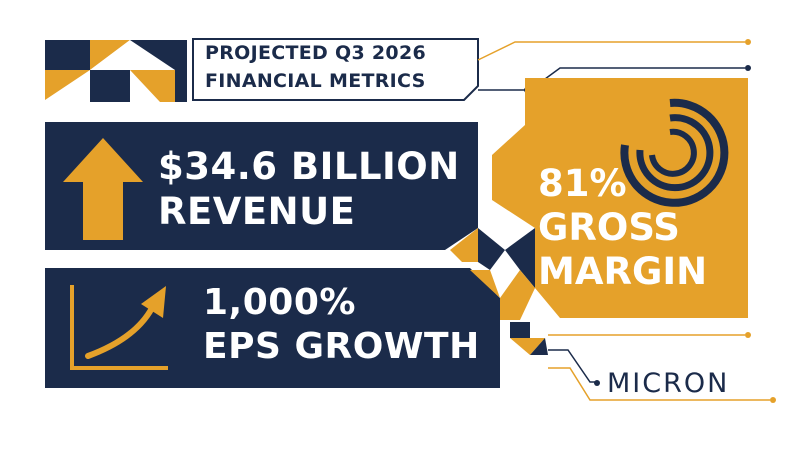  What do you see at coordinates (315, 81) in the screenshot?
I see `page-title-line2: FINANCIAL METRICS` at bounding box center [315, 81].